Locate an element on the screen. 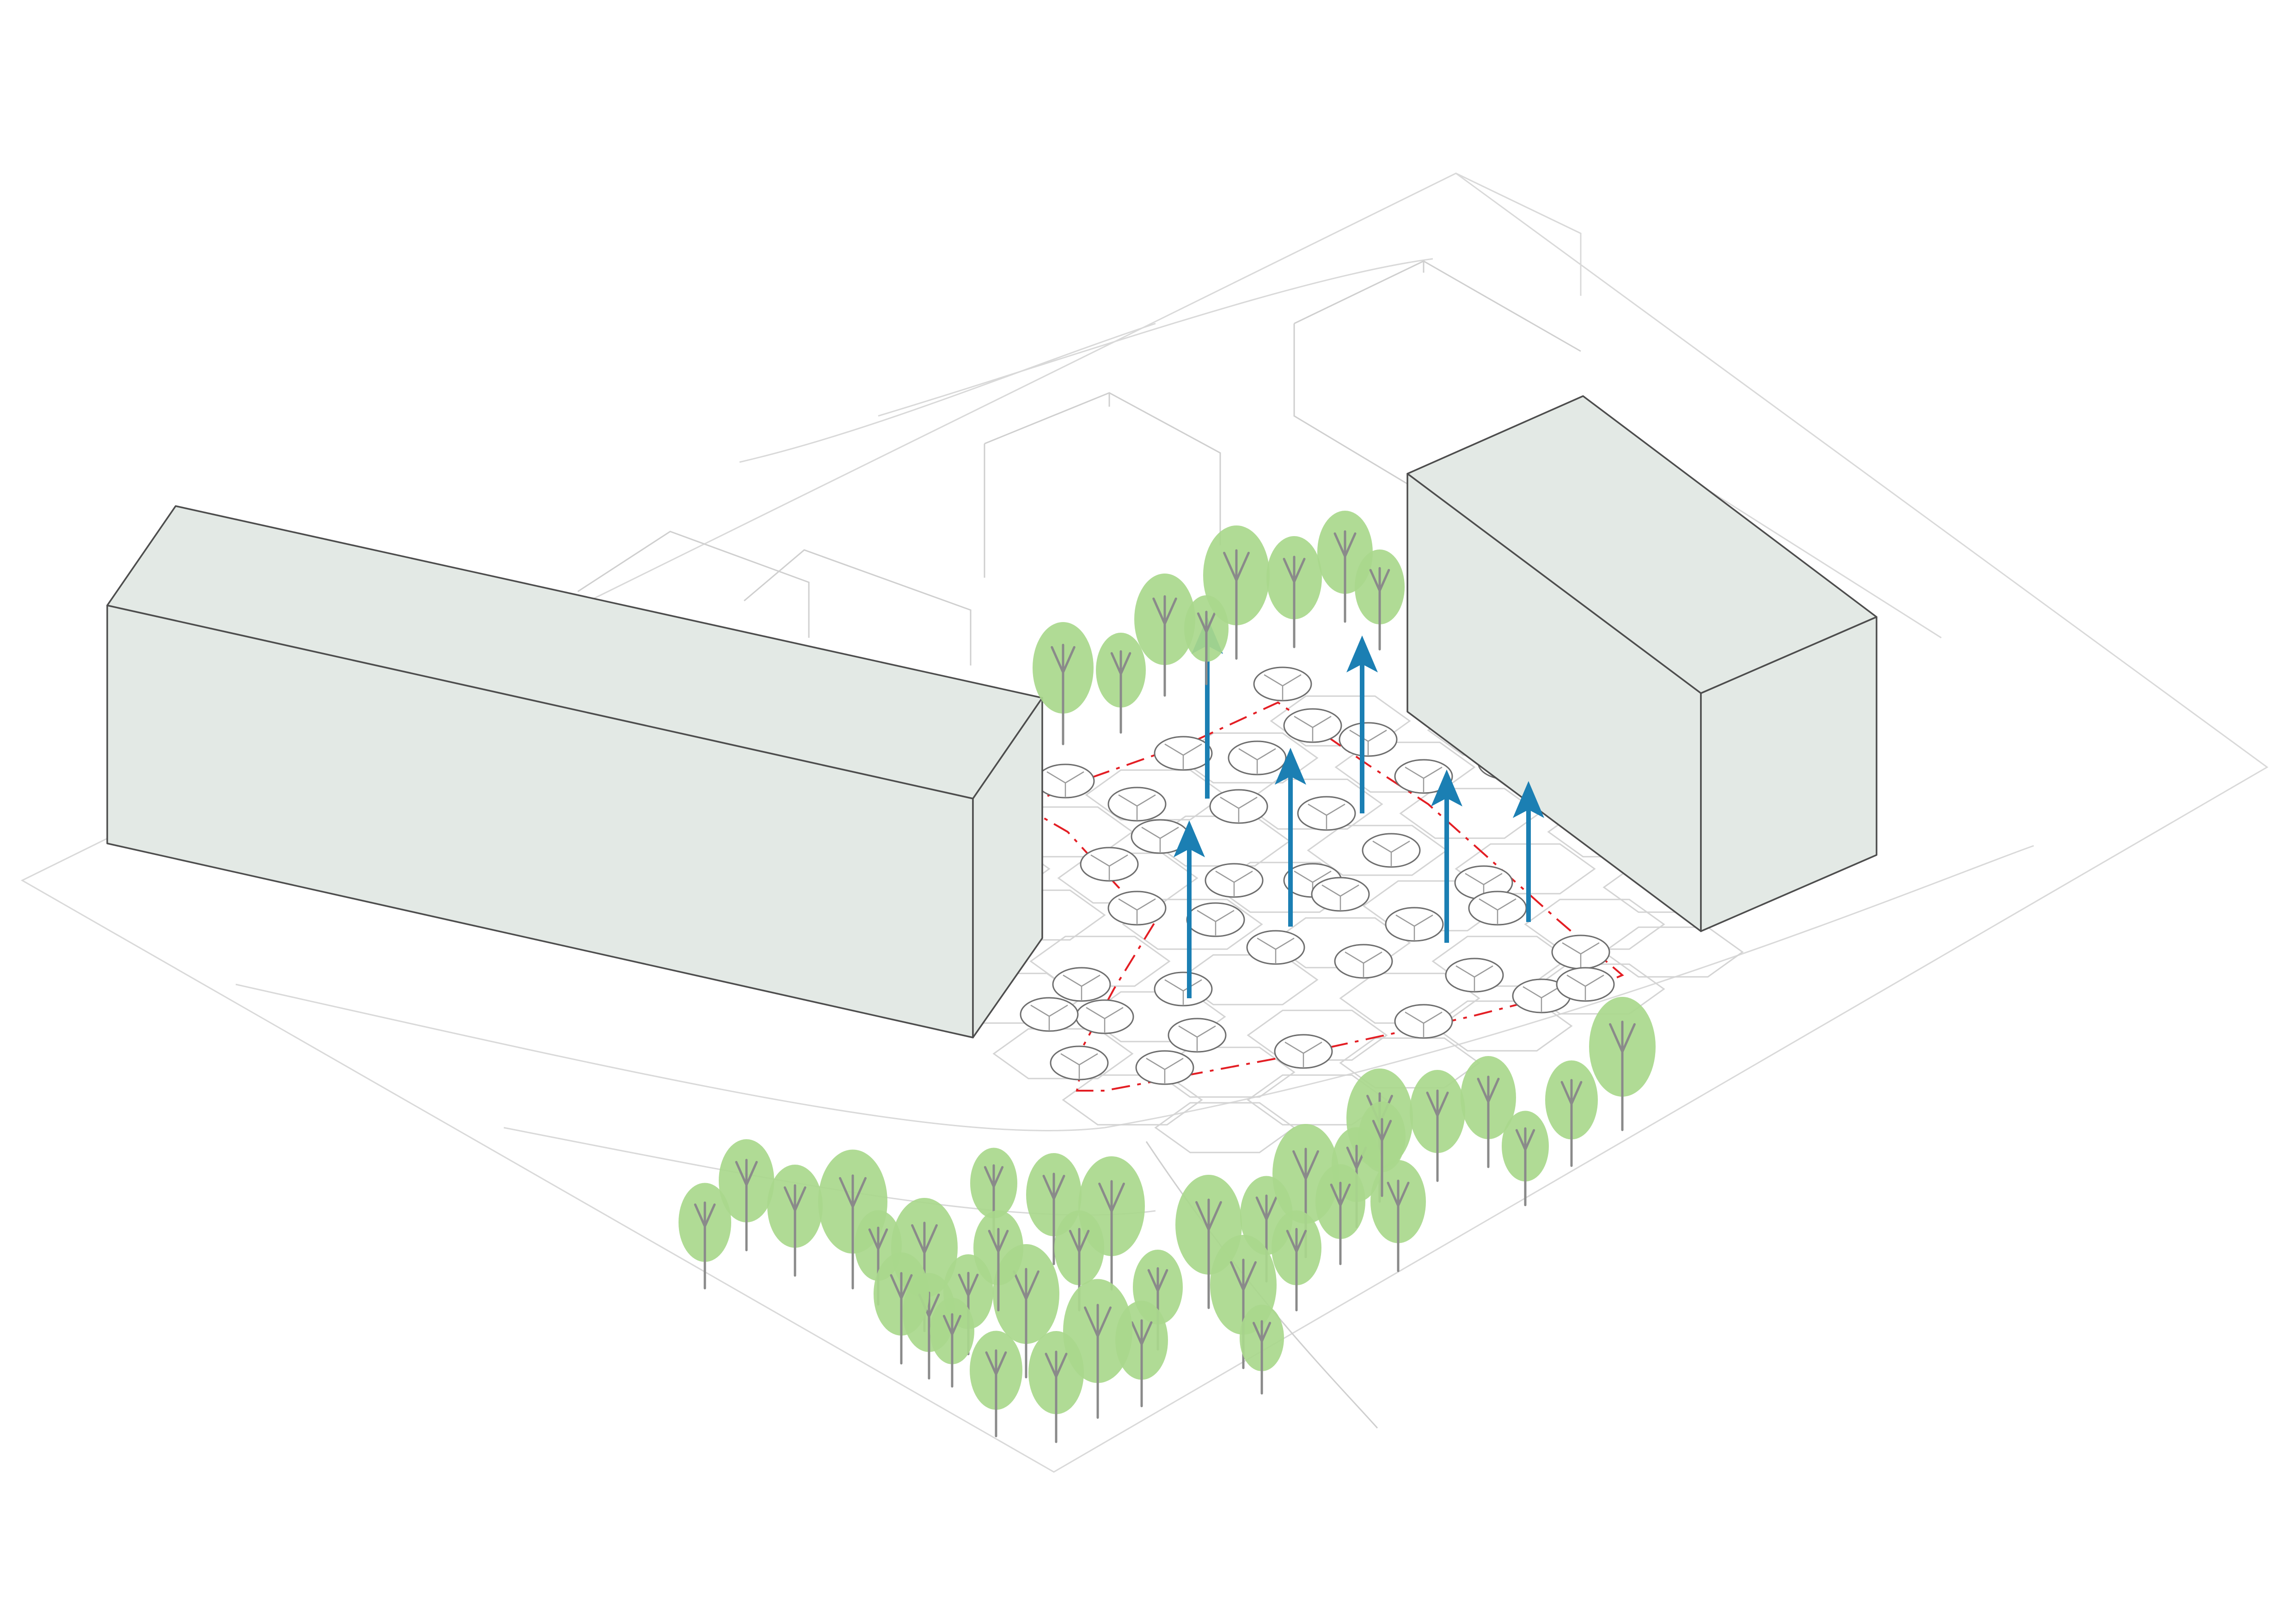 The image size is (2293, 1624). tall-block-building is located at coordinates (1641, 663).